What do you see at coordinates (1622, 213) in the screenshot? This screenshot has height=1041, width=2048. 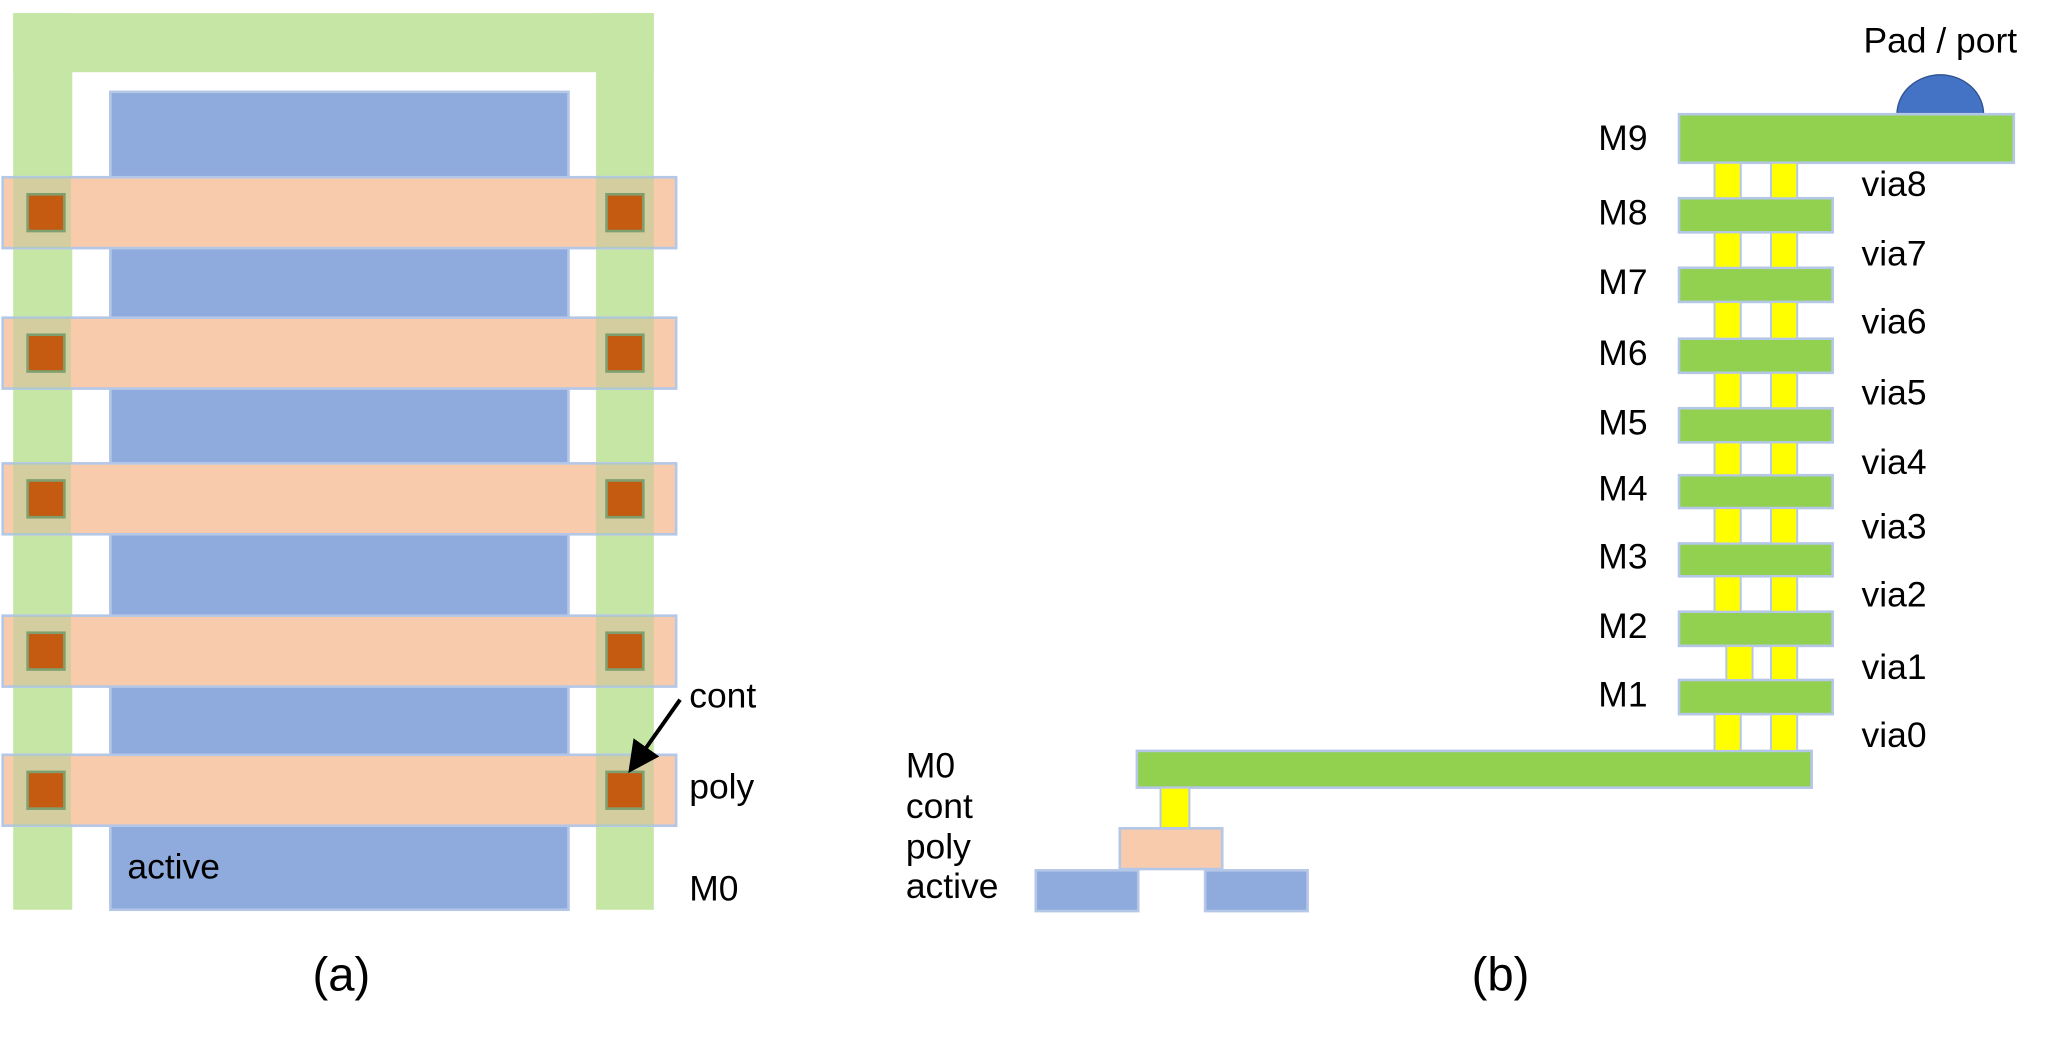 I see `layer-label: M8` at bounding box center [1622, 213].